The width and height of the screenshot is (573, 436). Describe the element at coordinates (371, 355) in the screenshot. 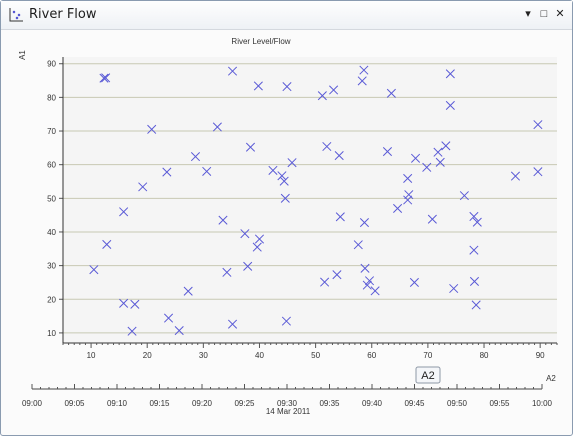

I see `x-tick-label: 60` at that location.